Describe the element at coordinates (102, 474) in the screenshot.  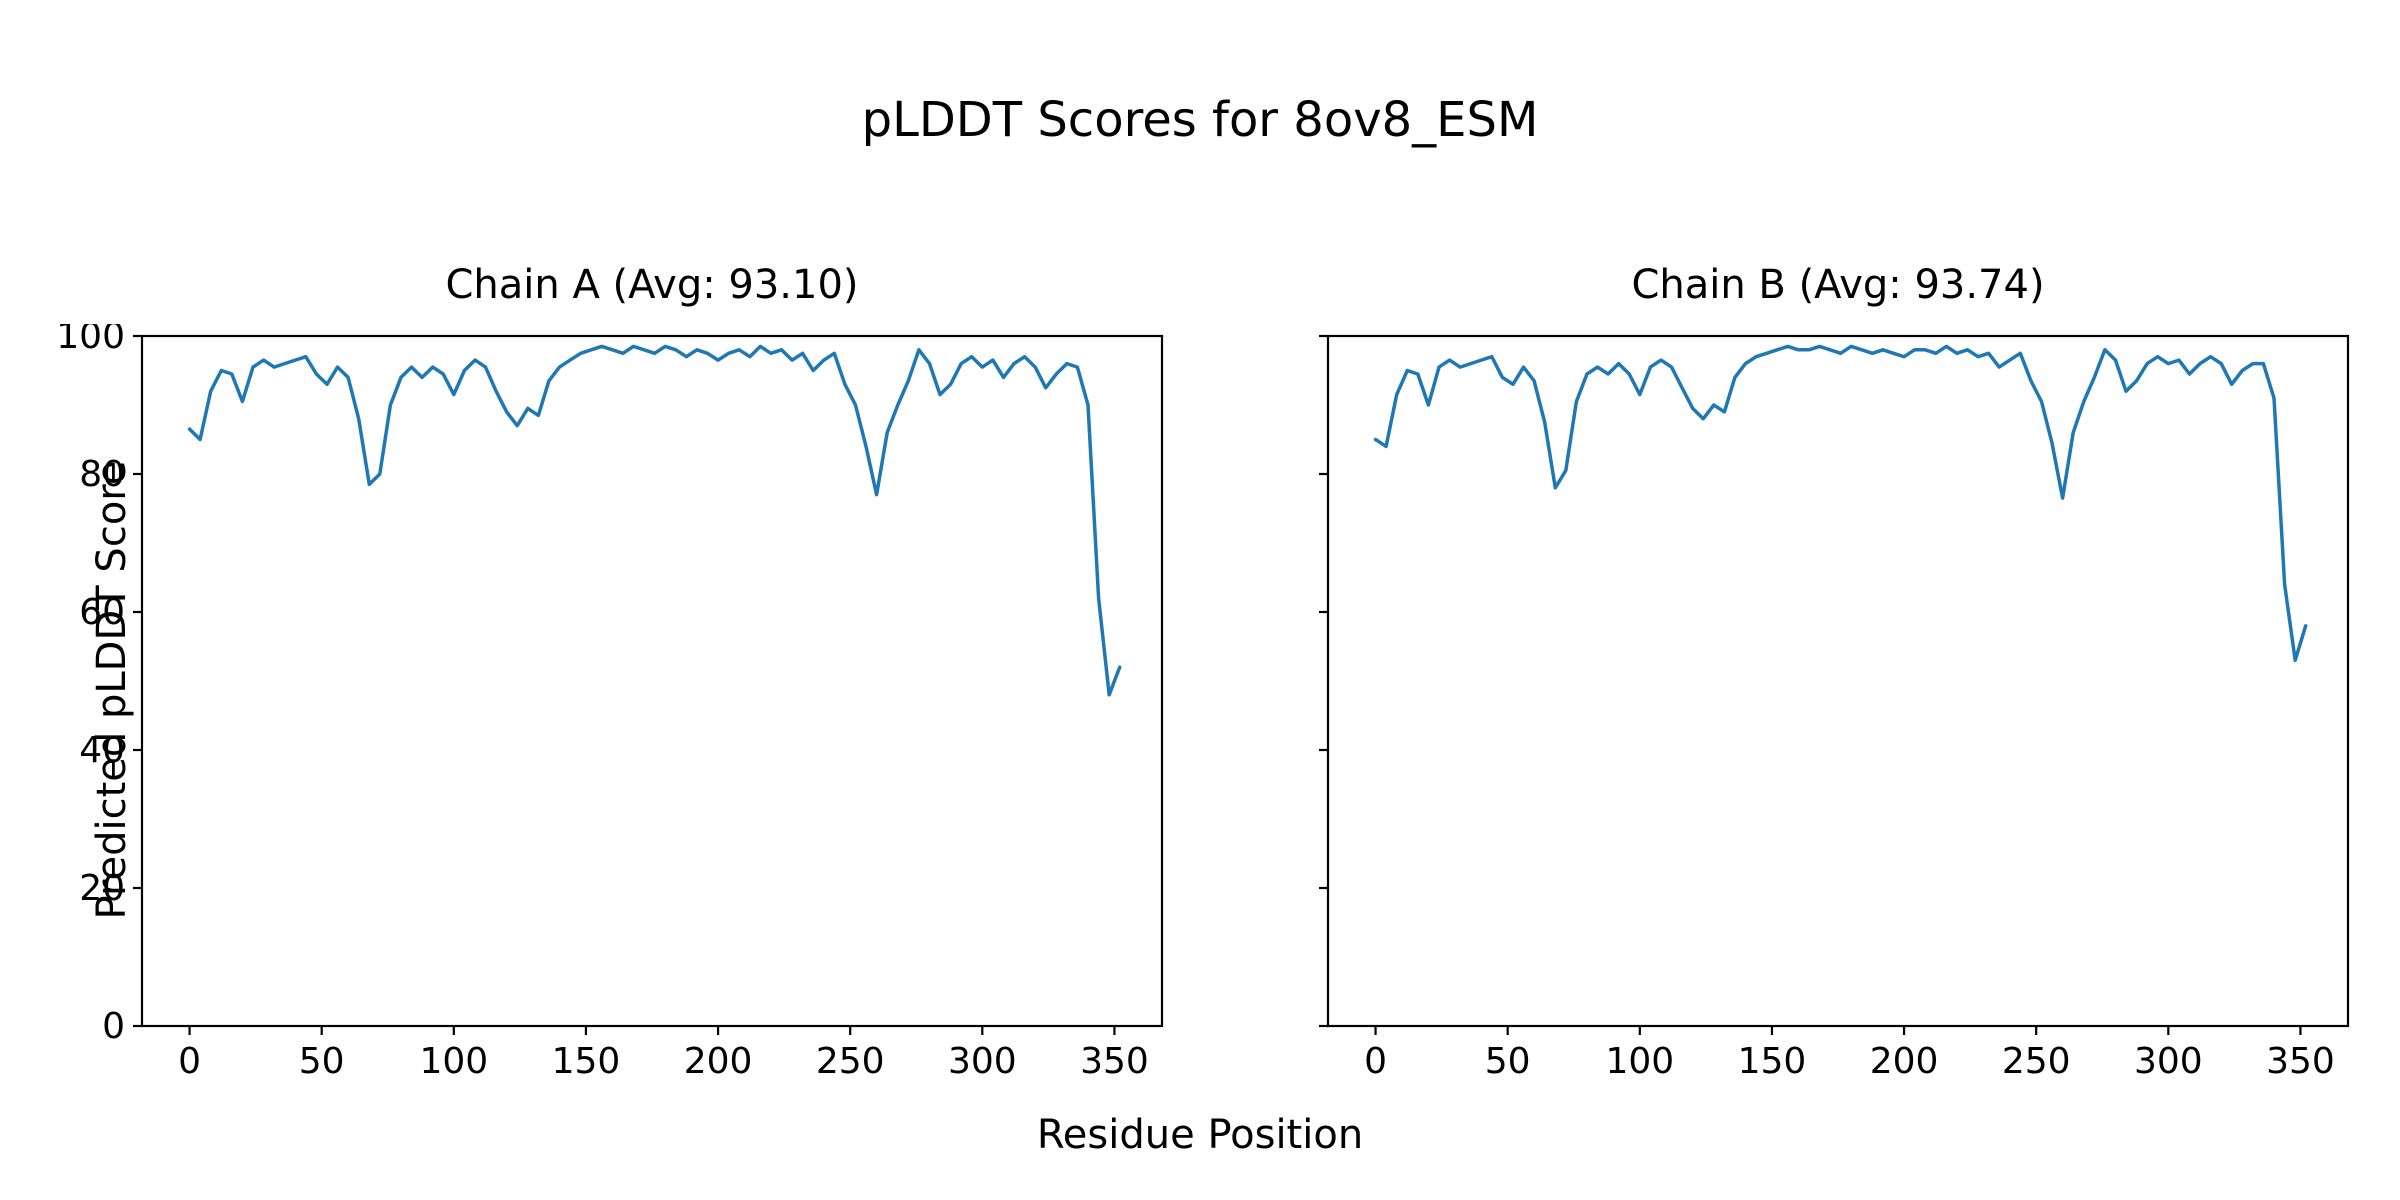
I see `y-tick-label: 80` at that location.